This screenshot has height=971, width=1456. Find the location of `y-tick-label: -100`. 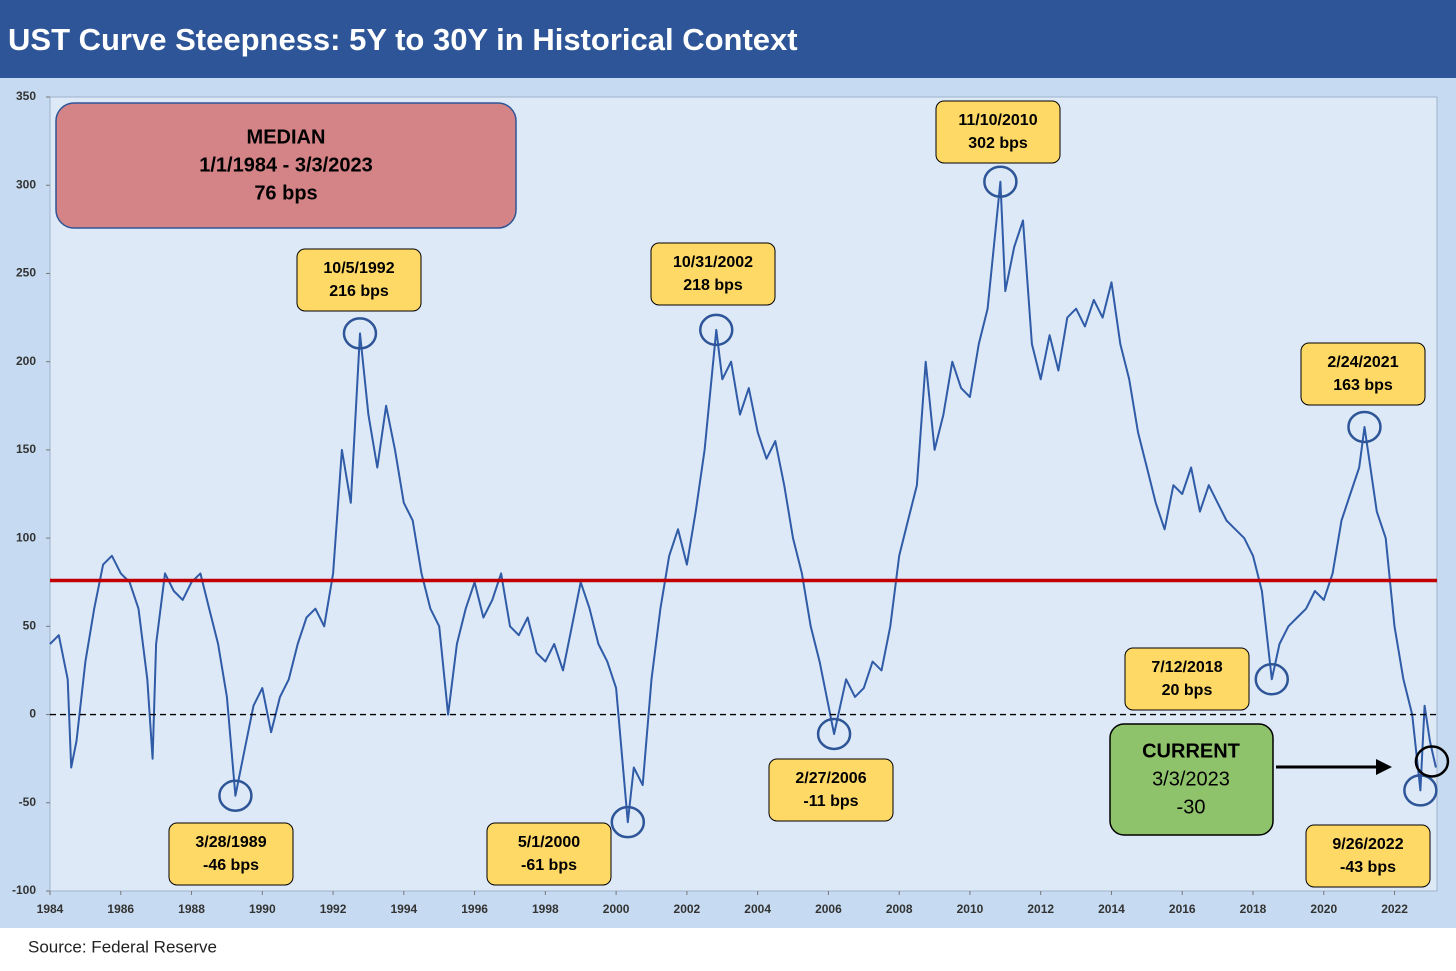

y-tick-label: -100 is located at coordinates (24, 890).